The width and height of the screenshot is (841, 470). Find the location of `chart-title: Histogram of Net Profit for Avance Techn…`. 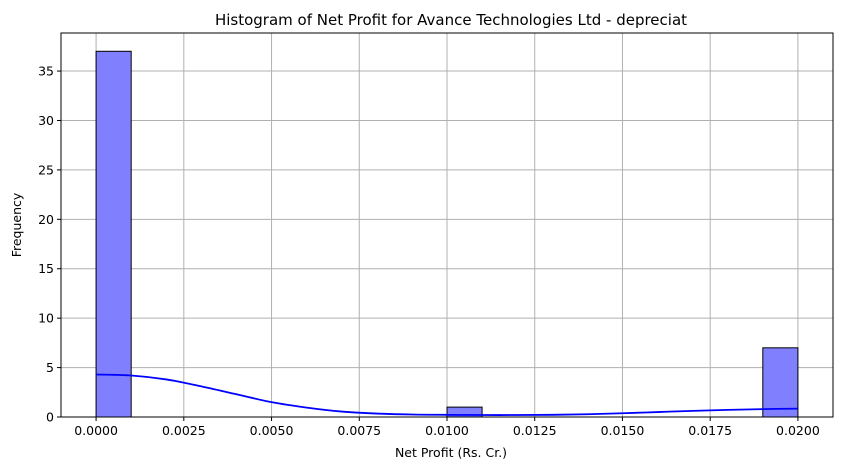

chart-title: Histogram of Net Profit for Avance Techn… is located at coordinates (451, 20).